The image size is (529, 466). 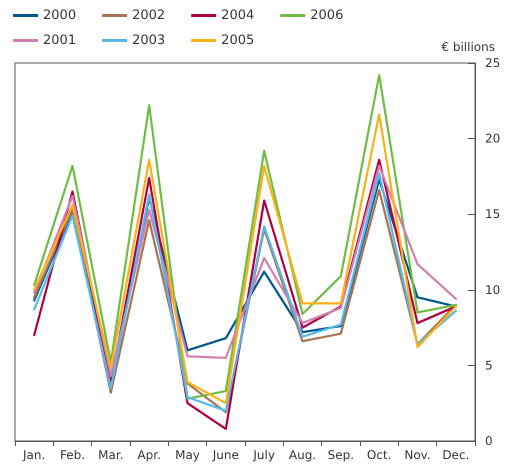 What do you see at coordinates (73, 455) in the screenshot?
I see `x-tick-label: Feb.` at bounding box center [73, 455].